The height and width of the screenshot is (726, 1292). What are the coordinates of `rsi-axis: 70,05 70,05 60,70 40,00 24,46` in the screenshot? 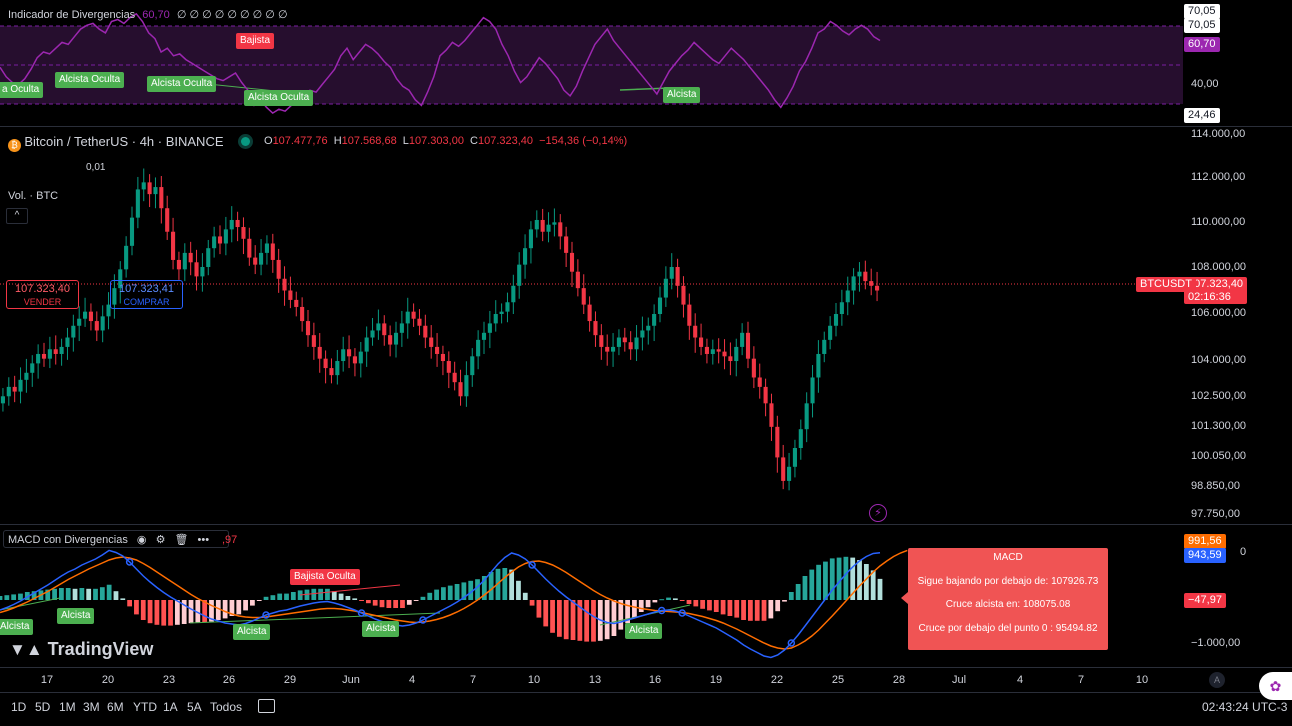 It's located at (1237, 63).